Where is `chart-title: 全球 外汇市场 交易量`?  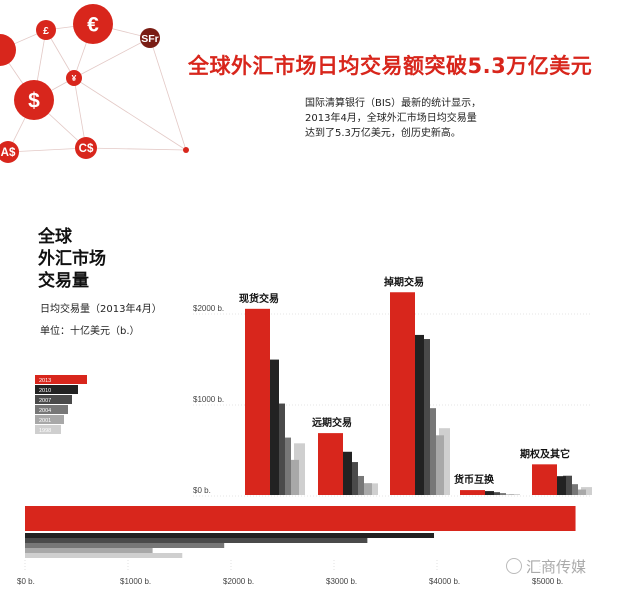 chart-title: 全球 外汇市场 交易量 is located at coordinates (72, 259).